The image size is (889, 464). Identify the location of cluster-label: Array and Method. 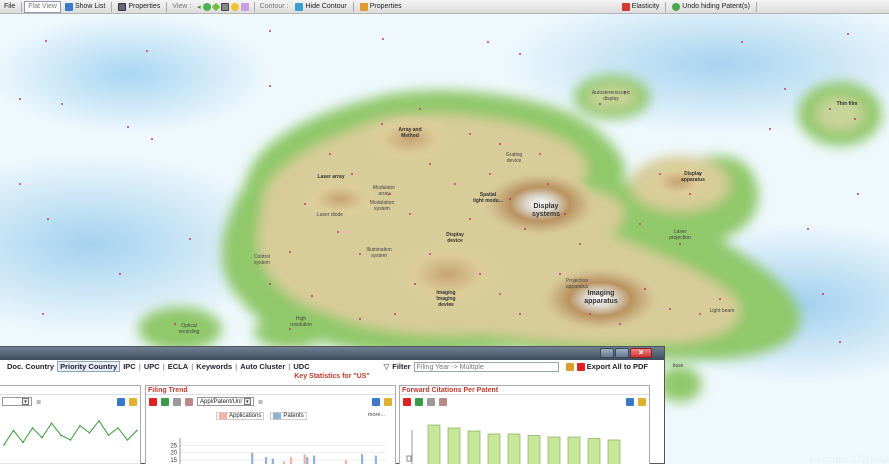
(410, 133).